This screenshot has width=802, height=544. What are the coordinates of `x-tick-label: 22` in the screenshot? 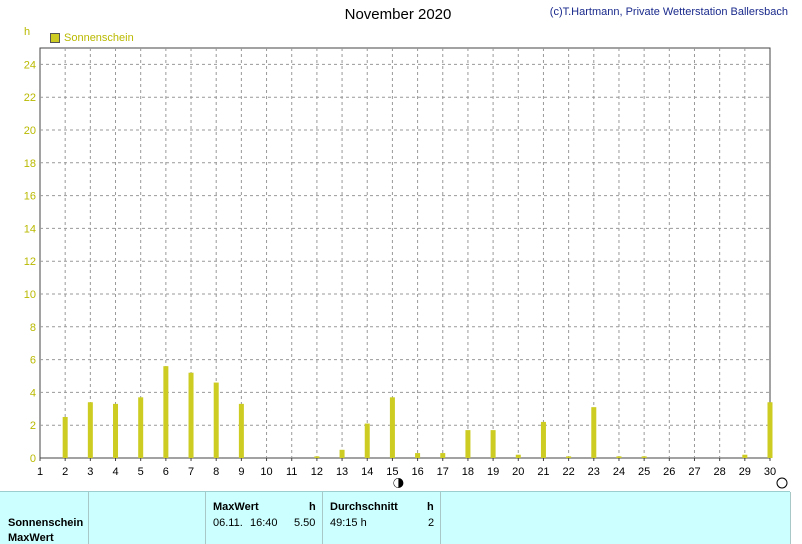 It's located at (568, 472).